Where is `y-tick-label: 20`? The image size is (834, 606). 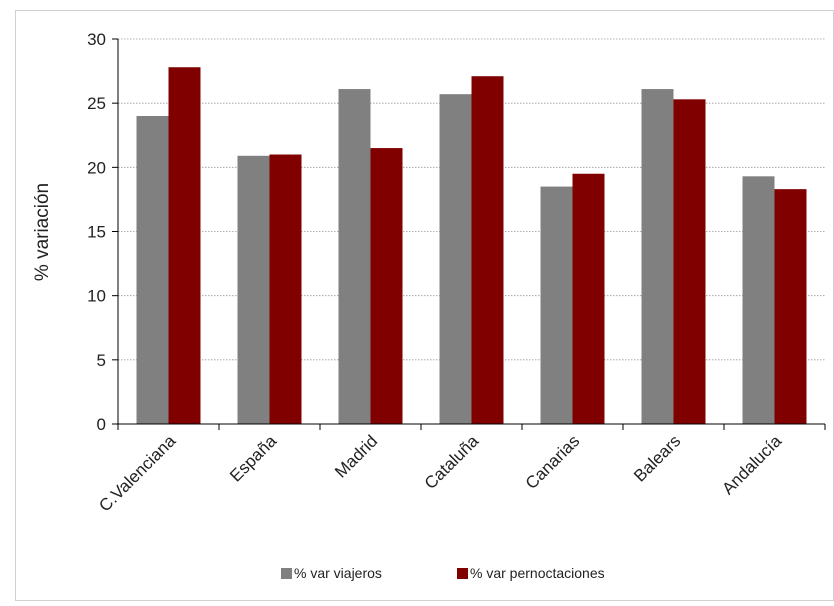
y-tick-label: 20 is located at coordinates (96, 167).